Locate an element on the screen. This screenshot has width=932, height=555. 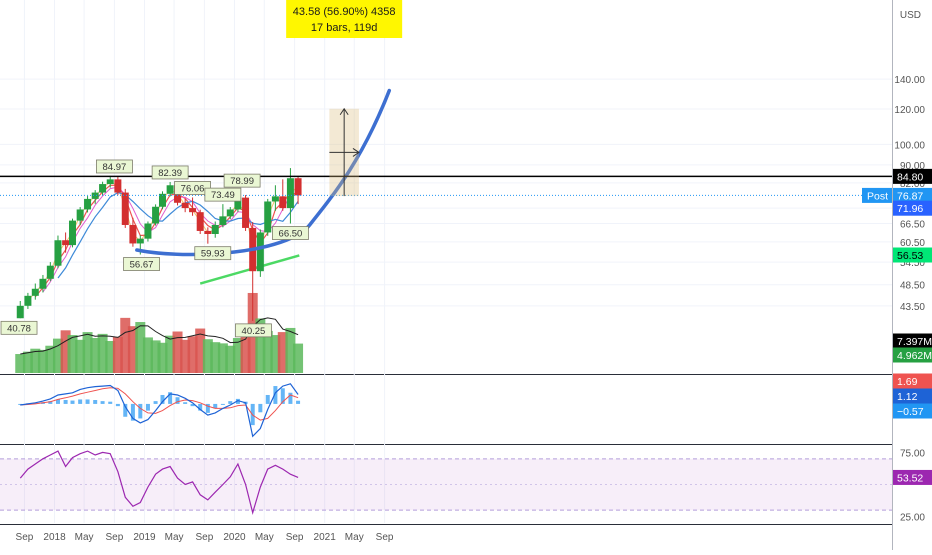
price-tick-label: 82.00 is located at coordinates (912, 184).